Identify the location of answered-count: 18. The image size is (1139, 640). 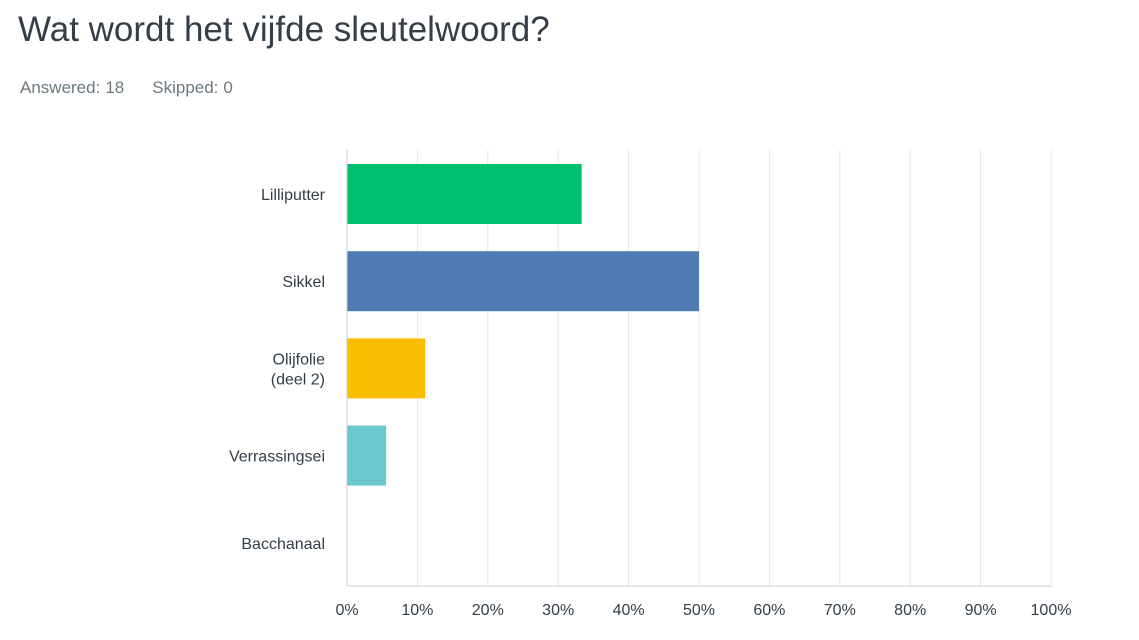
(115, 87).